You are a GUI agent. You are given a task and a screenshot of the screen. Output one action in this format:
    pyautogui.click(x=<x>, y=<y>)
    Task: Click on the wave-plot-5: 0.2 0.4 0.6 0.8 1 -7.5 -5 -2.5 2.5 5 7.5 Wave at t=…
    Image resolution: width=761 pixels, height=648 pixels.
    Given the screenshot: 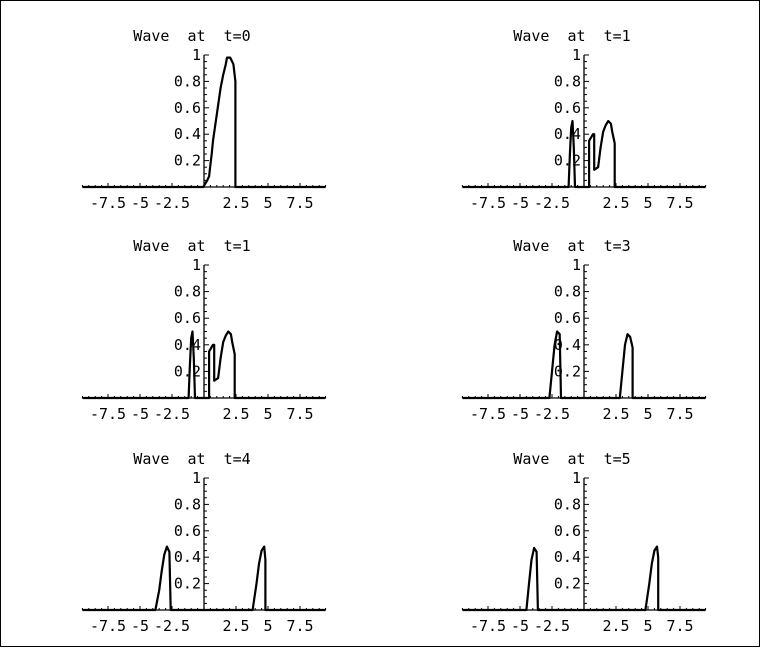 What is the action you would take?
    pyautogui.click(x=584, y=542)
    